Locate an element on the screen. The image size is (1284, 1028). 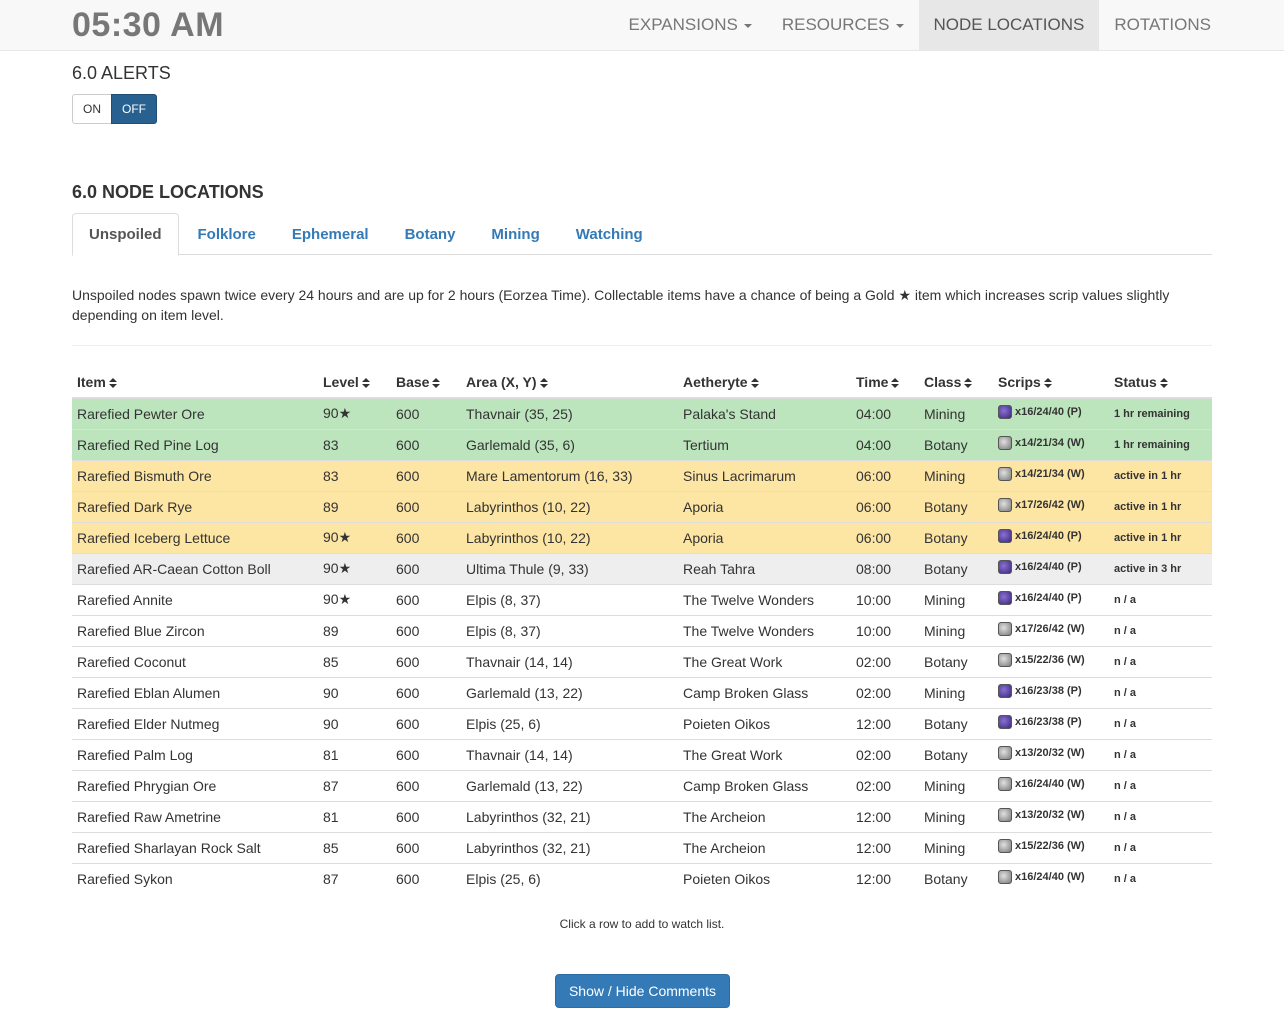
column-header-aetheryte: Aetheryte is located at coordinates (764, 382).